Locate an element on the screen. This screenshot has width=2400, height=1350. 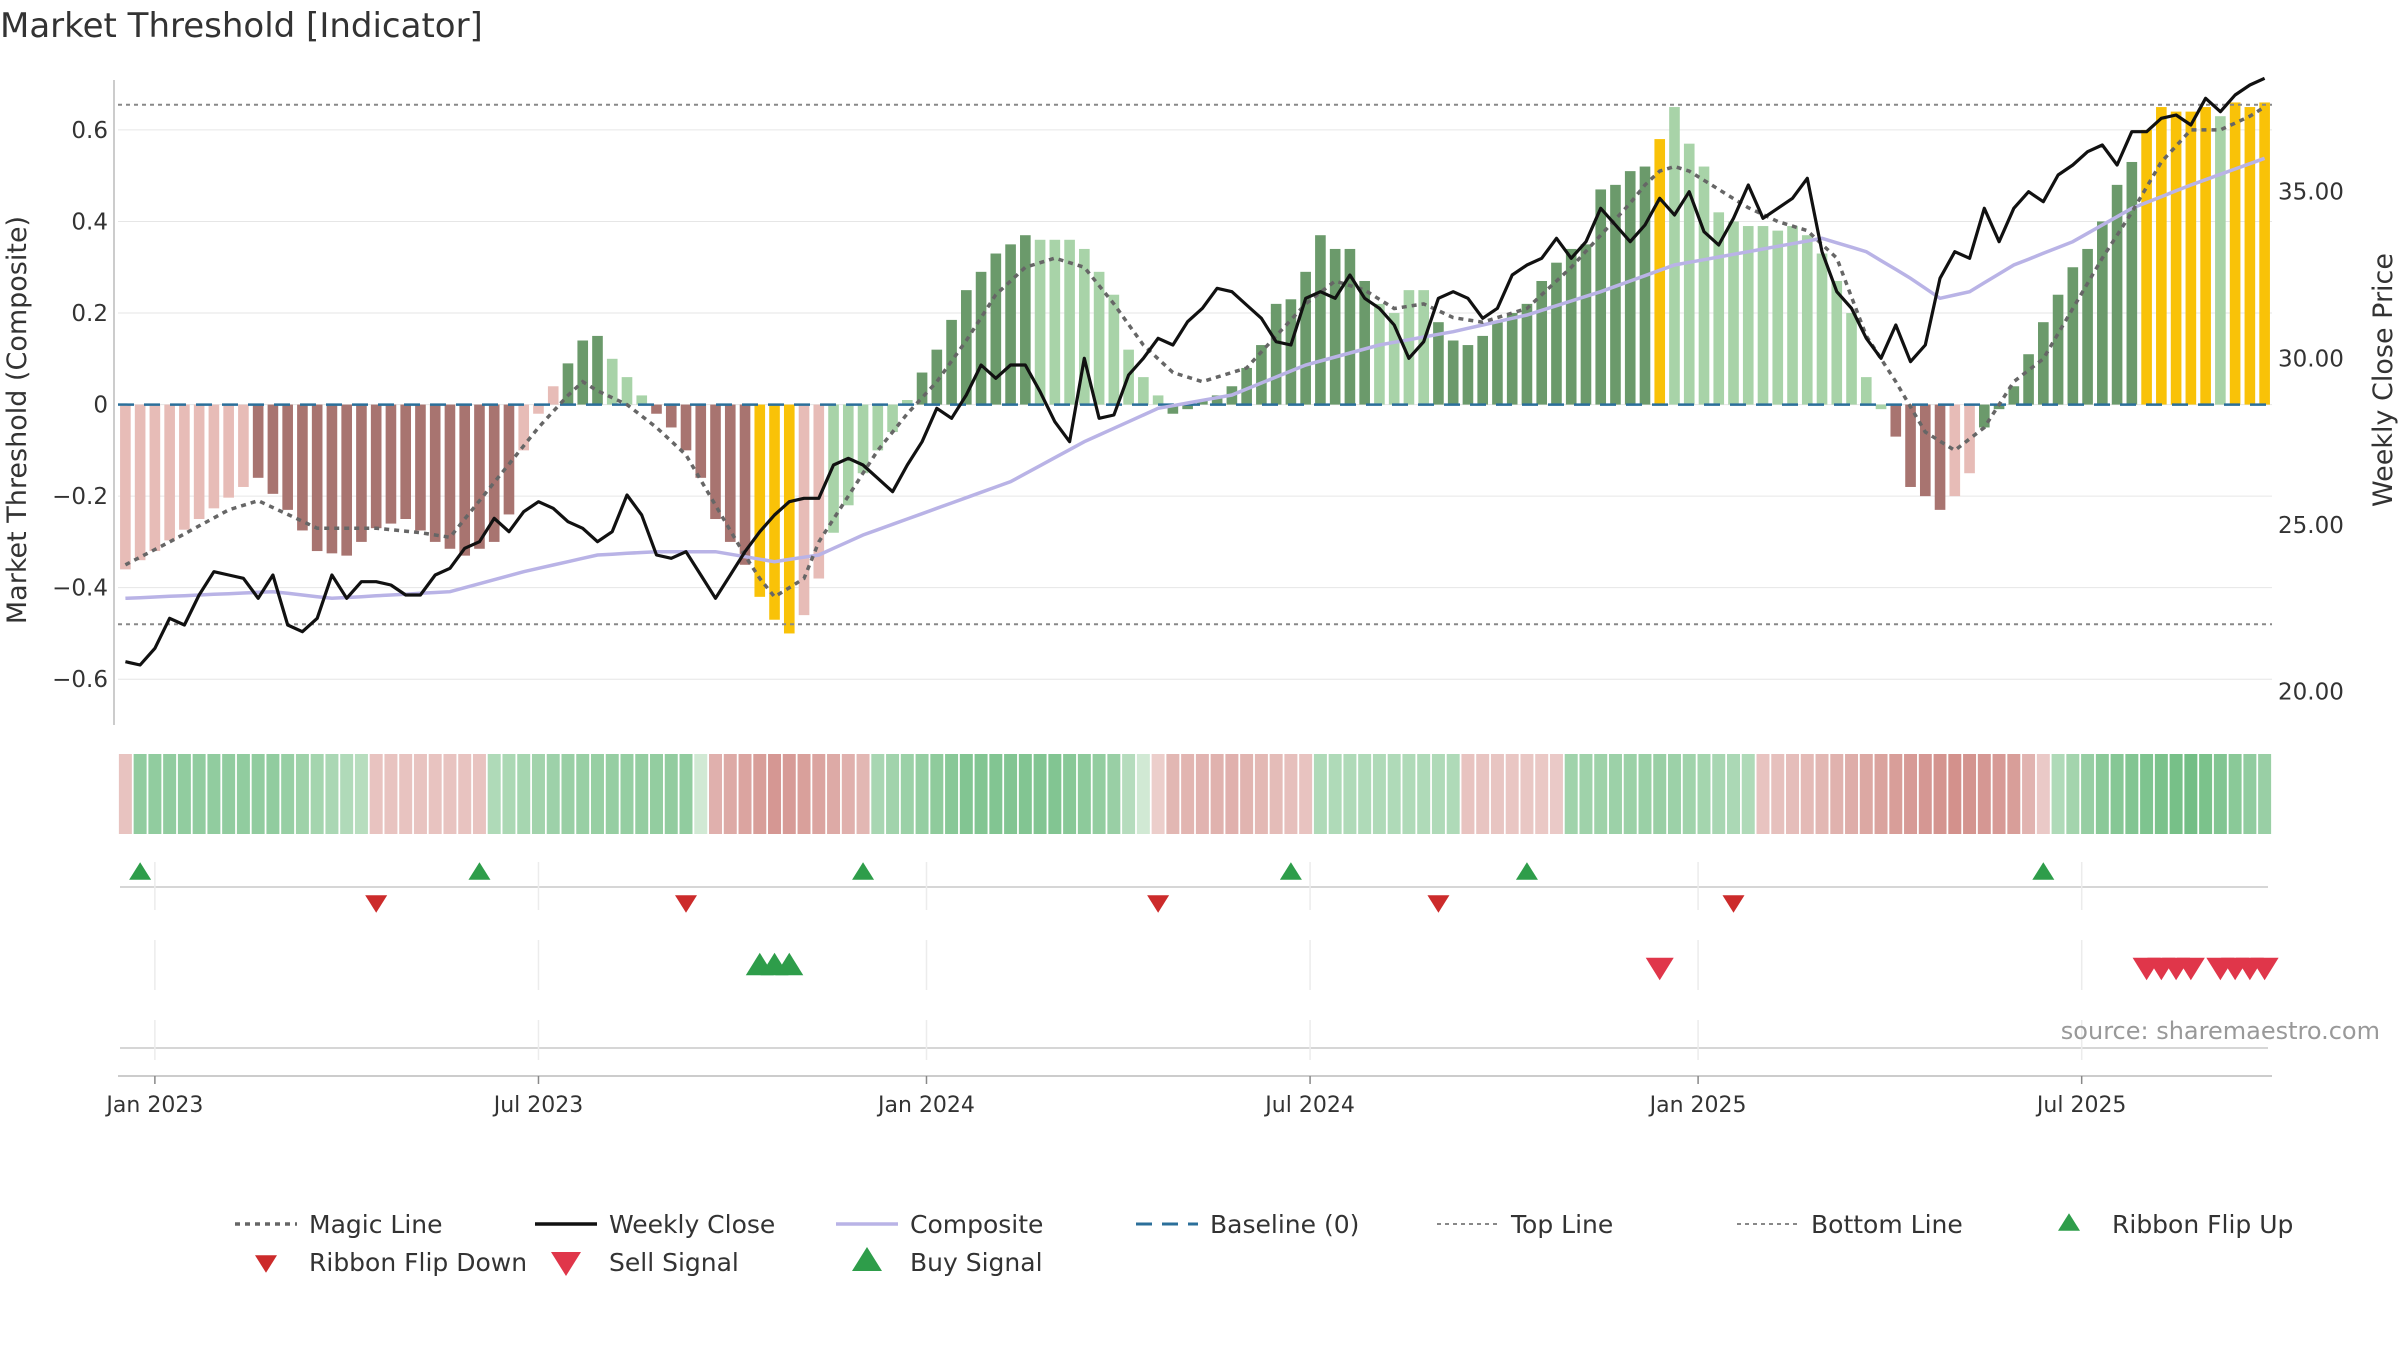
y-tick-label: 0.4 is located at coordinates (89, 222).